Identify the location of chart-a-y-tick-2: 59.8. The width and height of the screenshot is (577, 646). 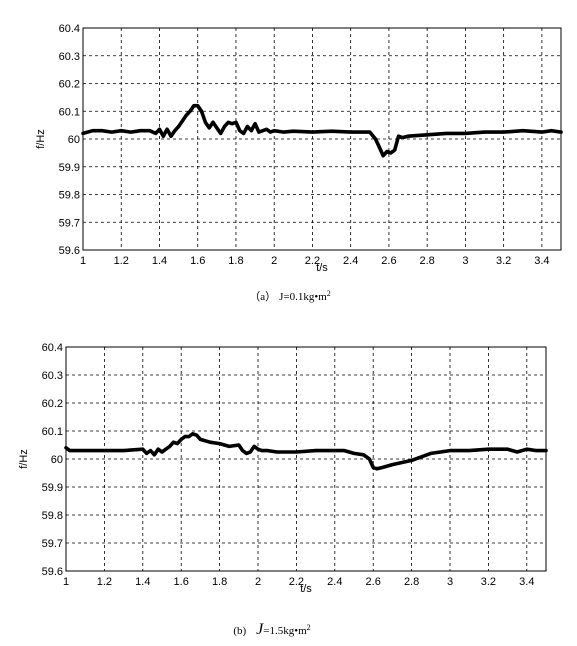
(69, 196).